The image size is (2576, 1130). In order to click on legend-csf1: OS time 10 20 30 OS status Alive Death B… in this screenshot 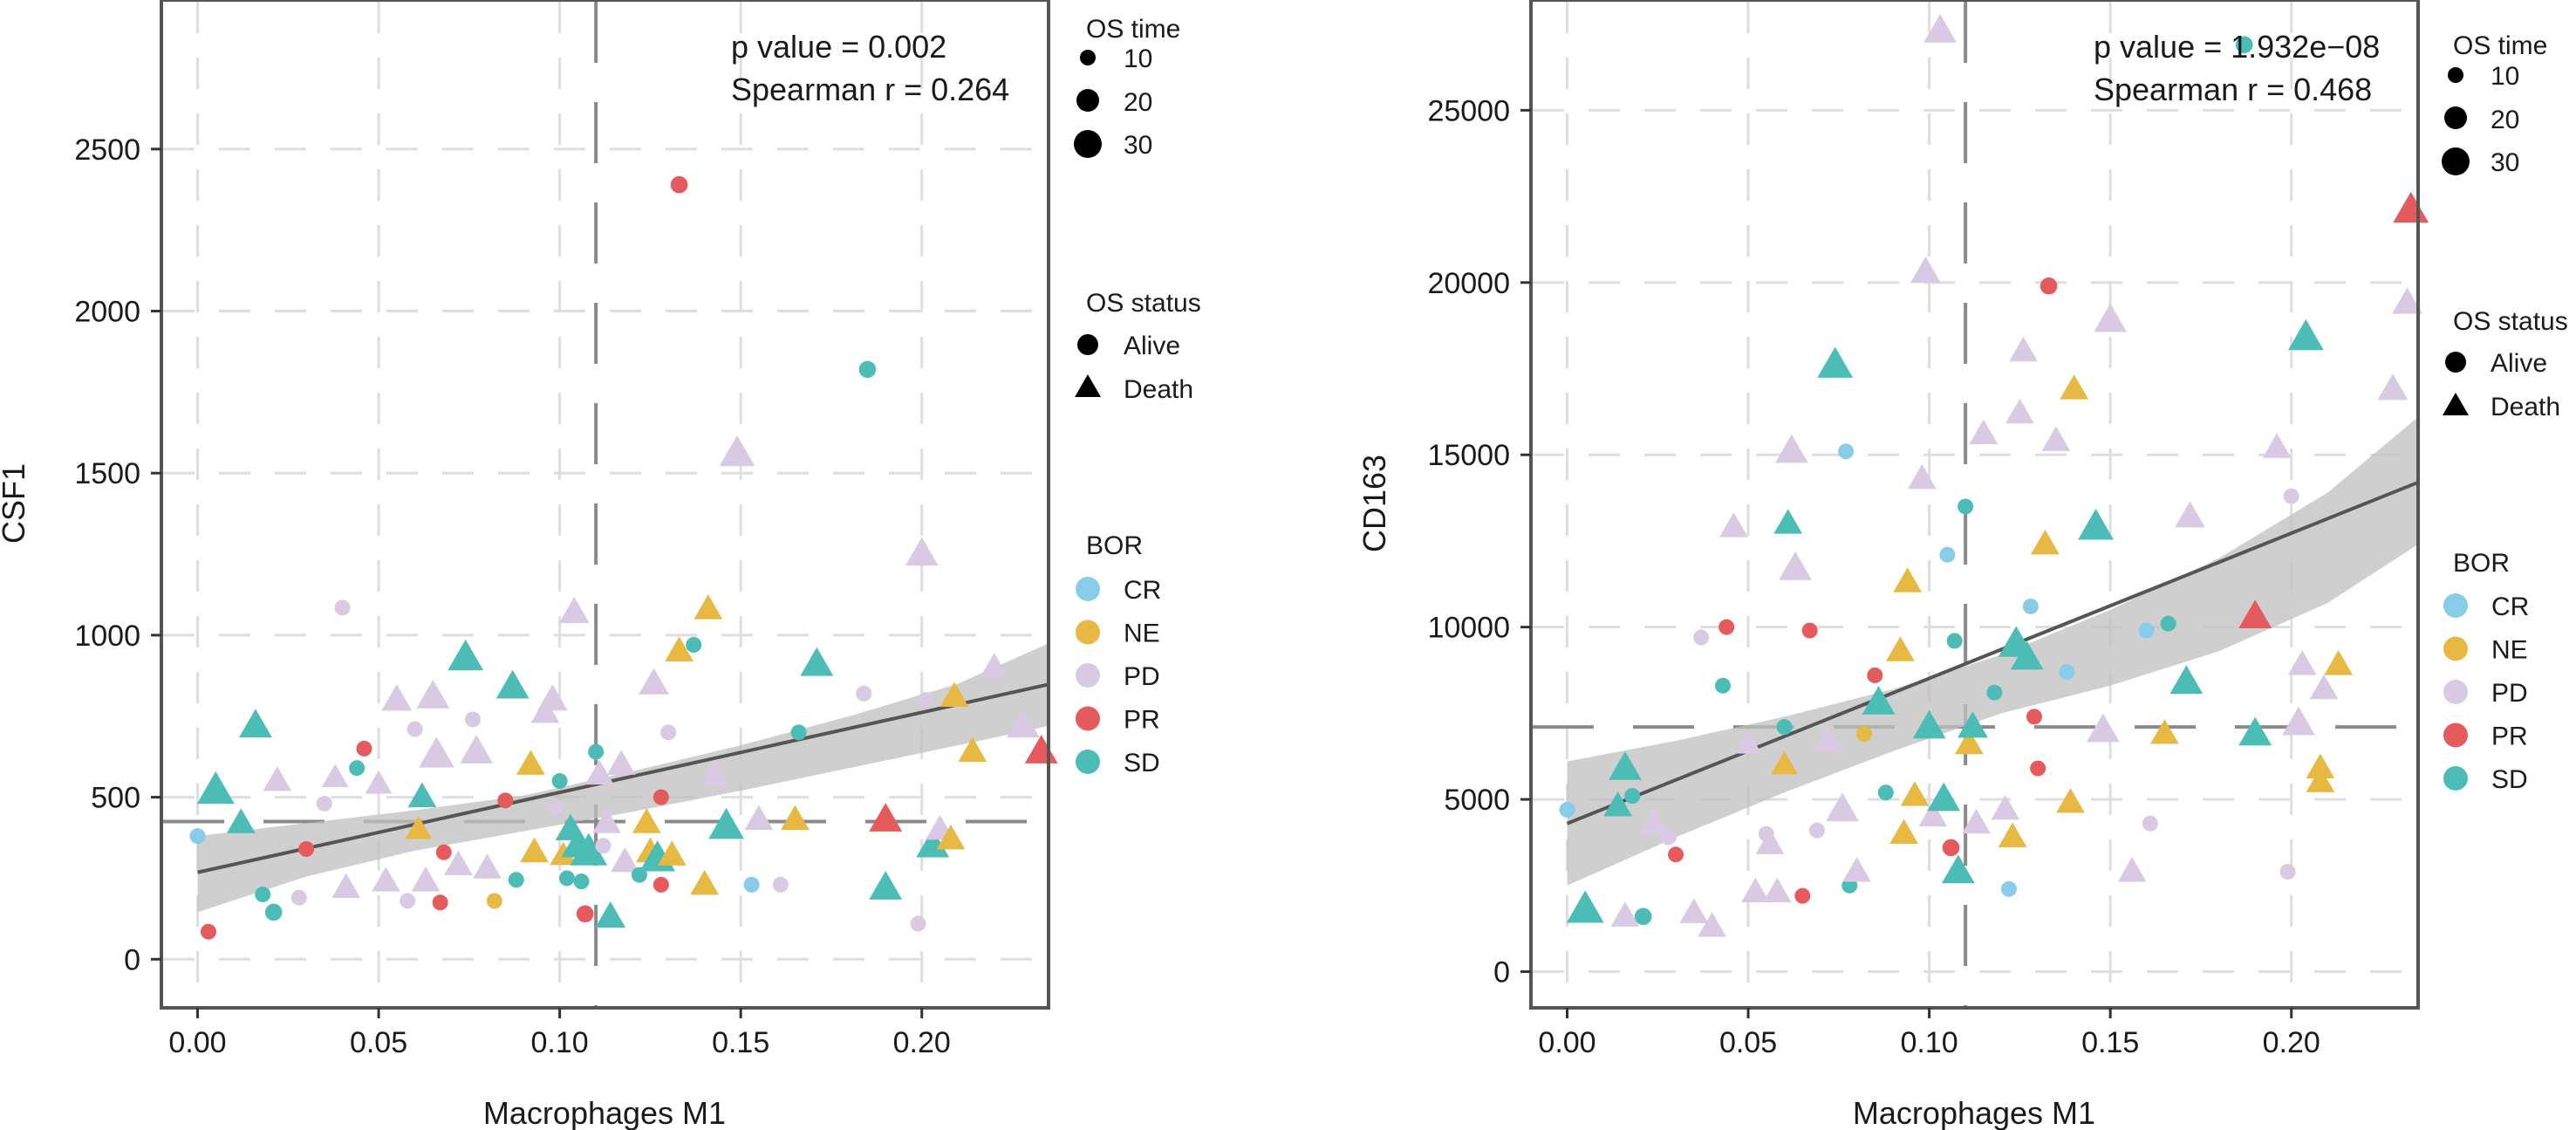, I will do `click(1137, 396)`.